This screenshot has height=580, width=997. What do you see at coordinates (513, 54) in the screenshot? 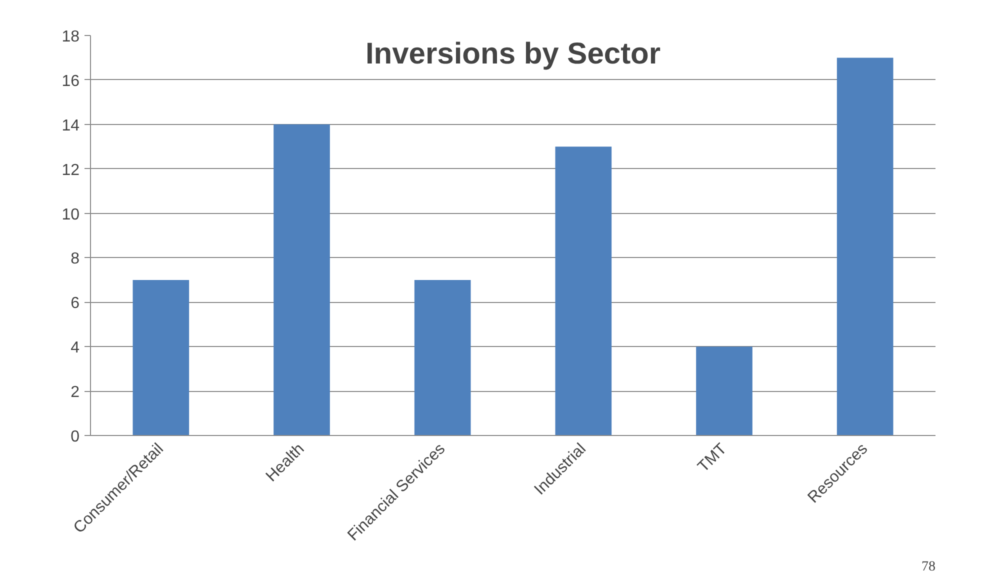
I see `chart-title: Inversions by Sector` at bounding box center [513, 54].